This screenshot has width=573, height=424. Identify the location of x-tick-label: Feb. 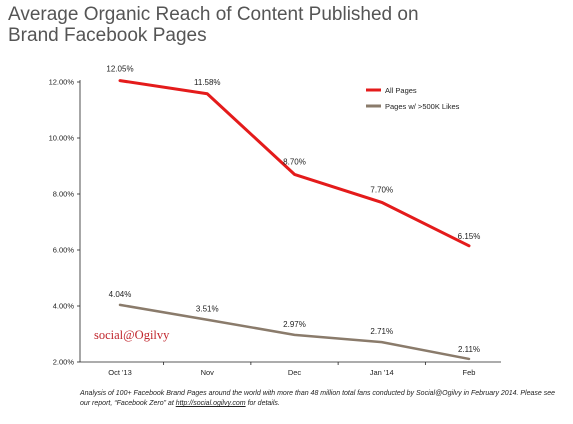
(469, 372).